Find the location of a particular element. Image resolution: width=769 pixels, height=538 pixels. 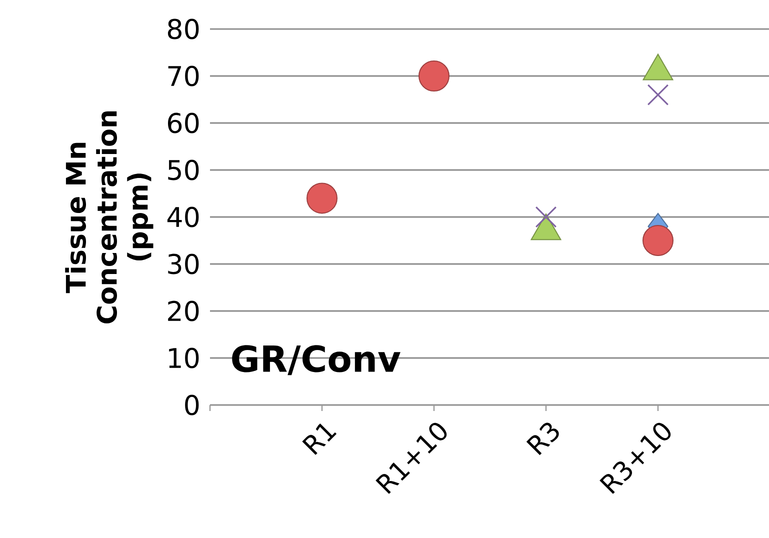

y-axis-title: Tissue Mn Concentration (ppm) is located at coordinates (109, 217).